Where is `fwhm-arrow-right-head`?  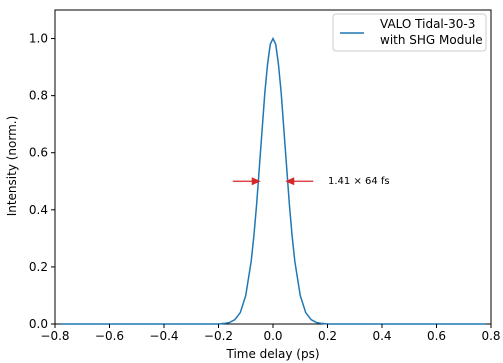 fwhm-arrow-right-head is located at coordinates (290, 181).